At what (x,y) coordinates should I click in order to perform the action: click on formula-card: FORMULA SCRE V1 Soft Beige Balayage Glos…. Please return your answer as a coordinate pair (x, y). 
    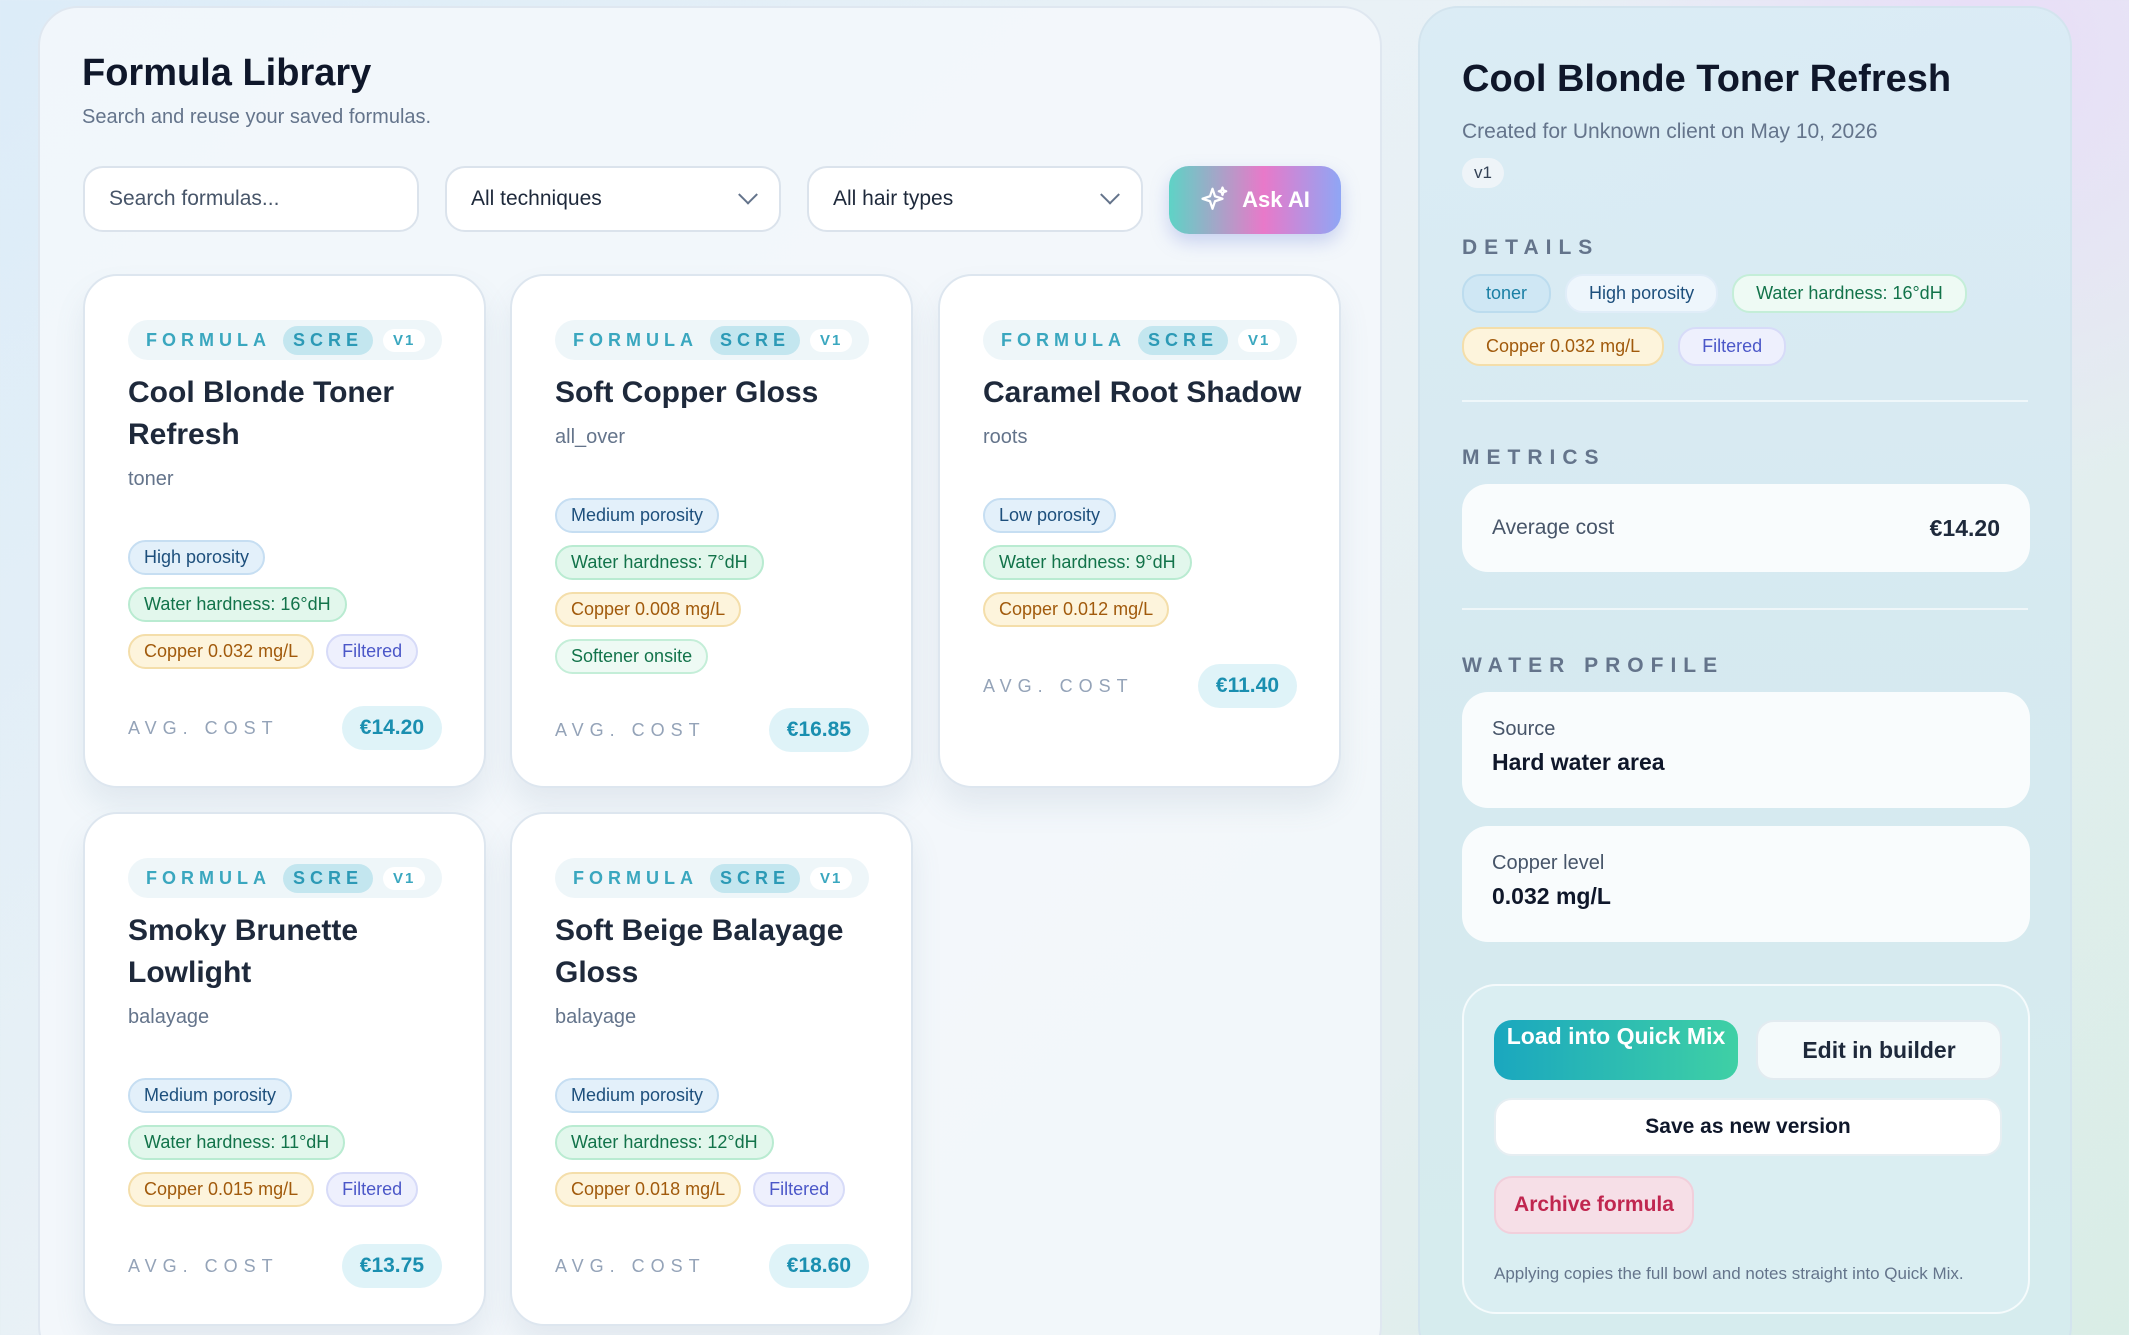
    Looking at the image, I should click on (711, 1069).